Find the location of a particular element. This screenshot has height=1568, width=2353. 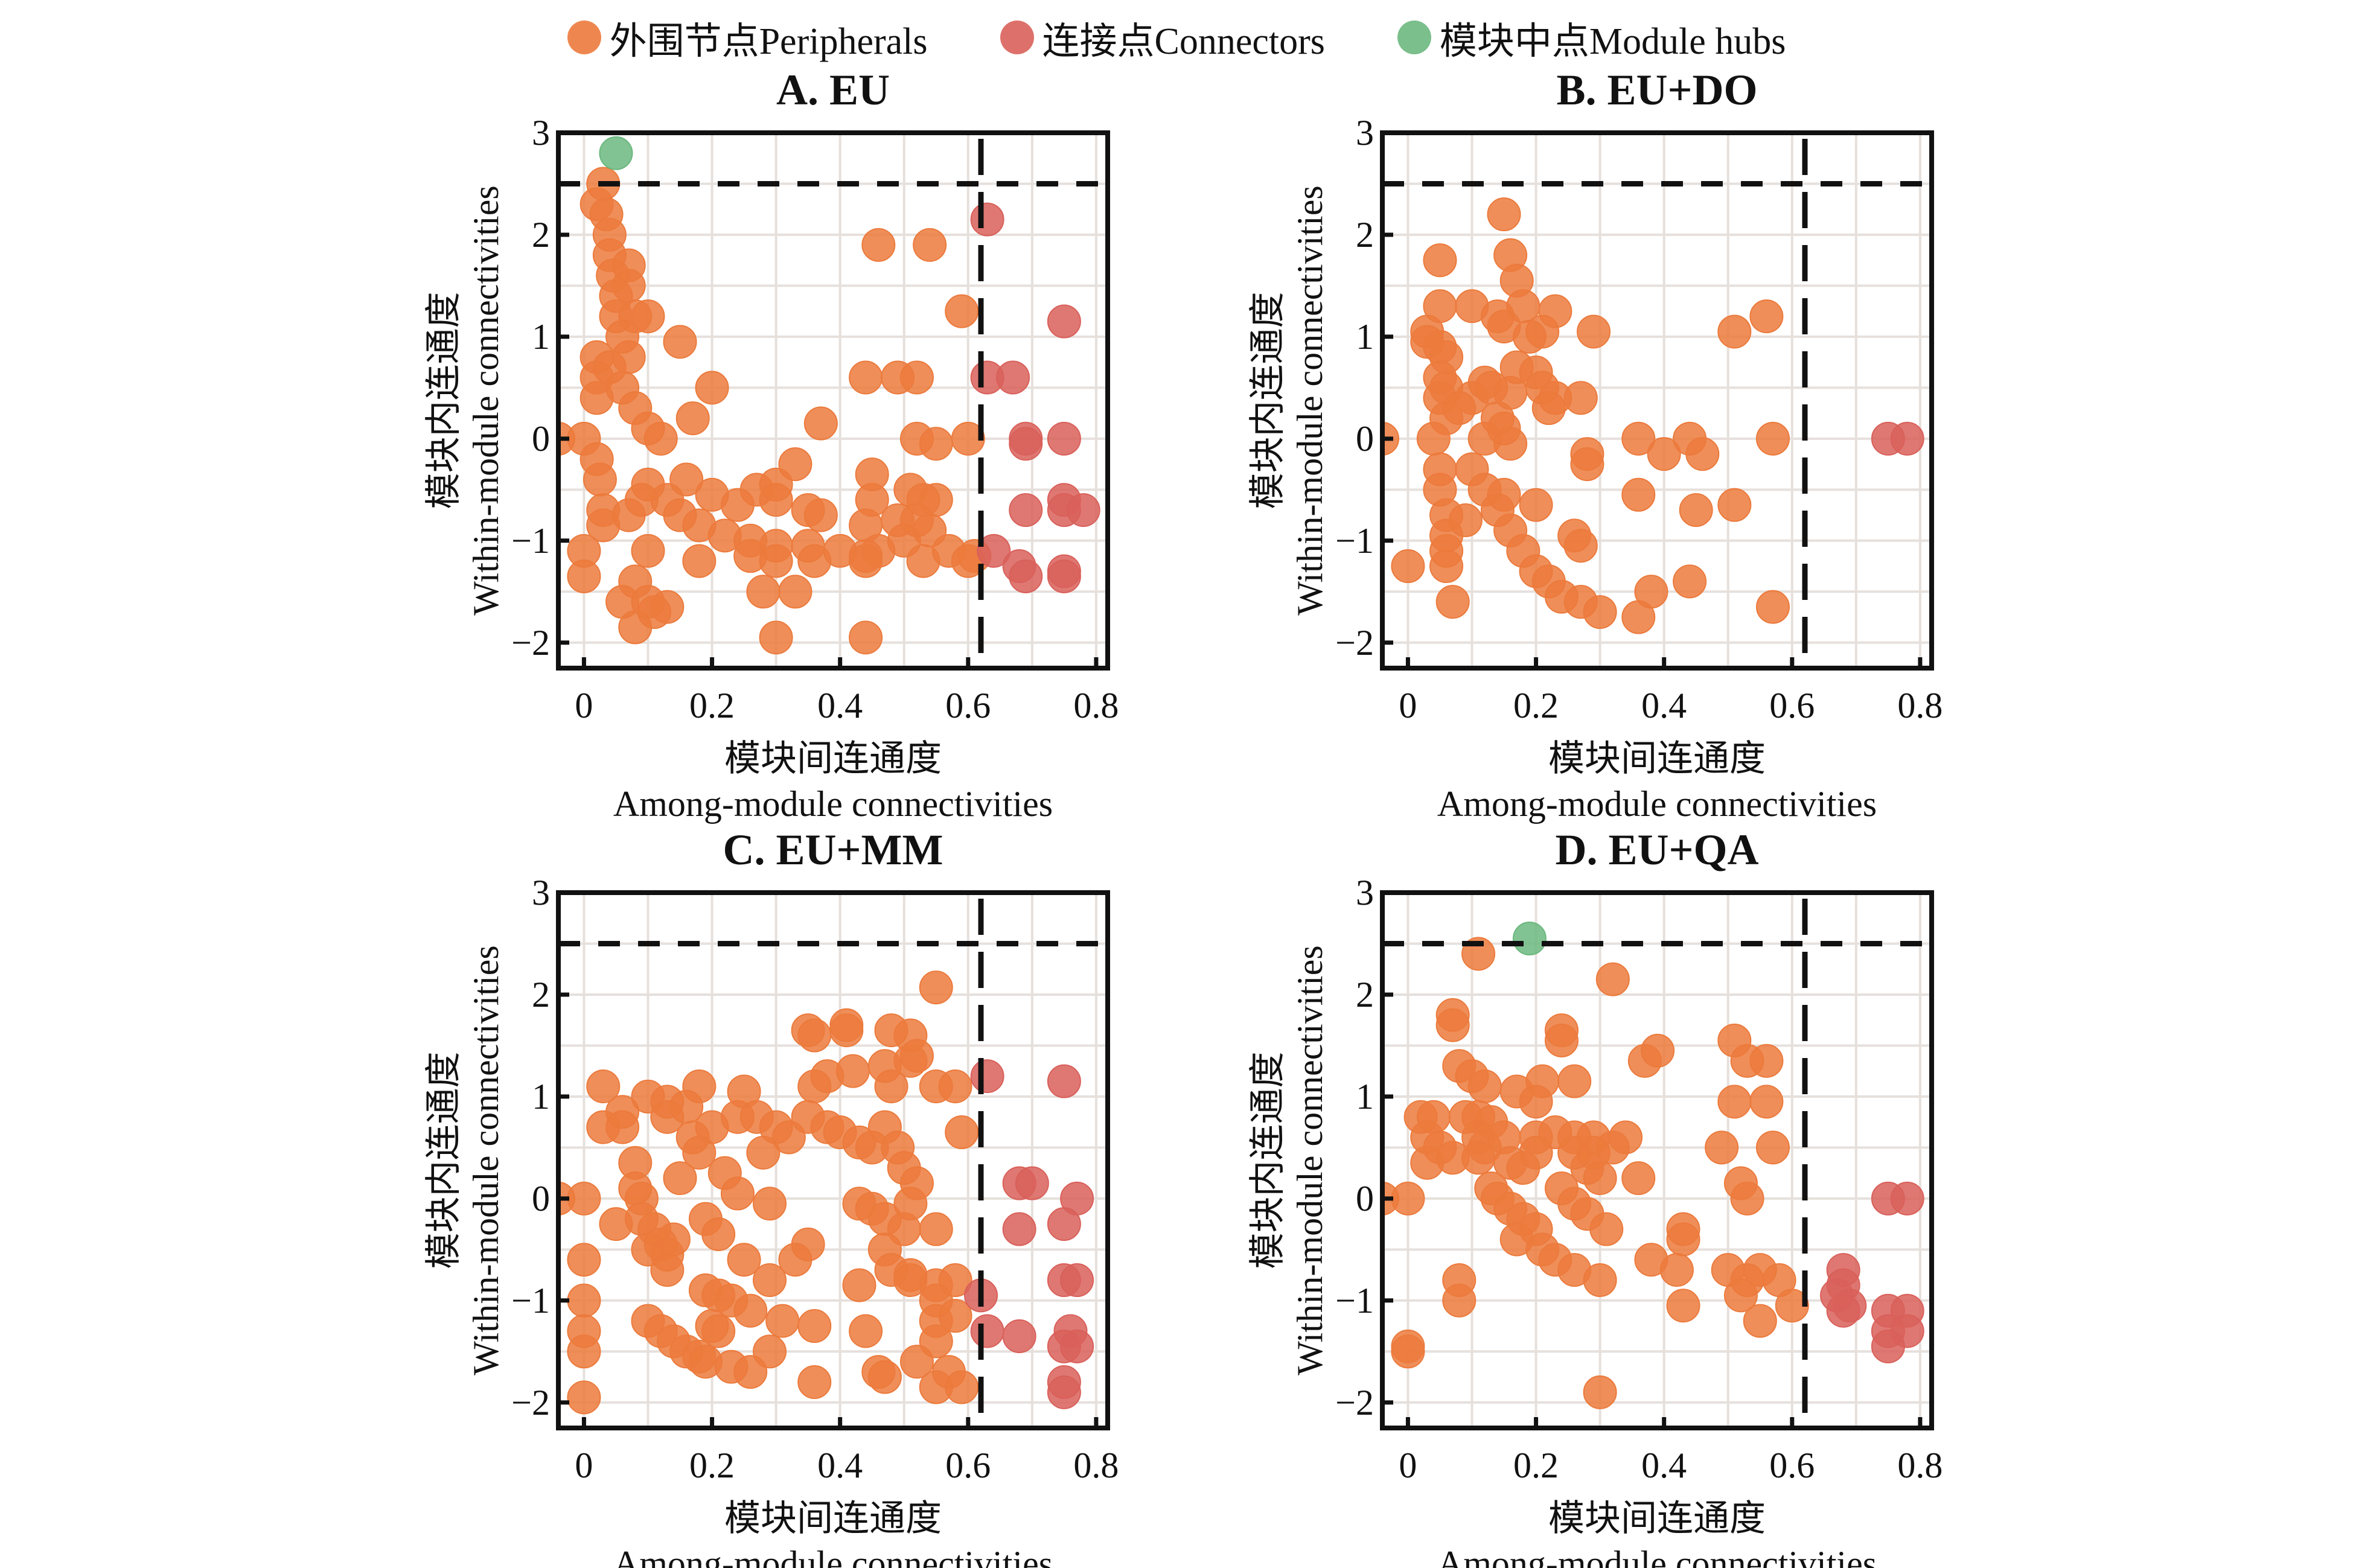

y-tick-label: 1 is located at coordinates (541, 337).